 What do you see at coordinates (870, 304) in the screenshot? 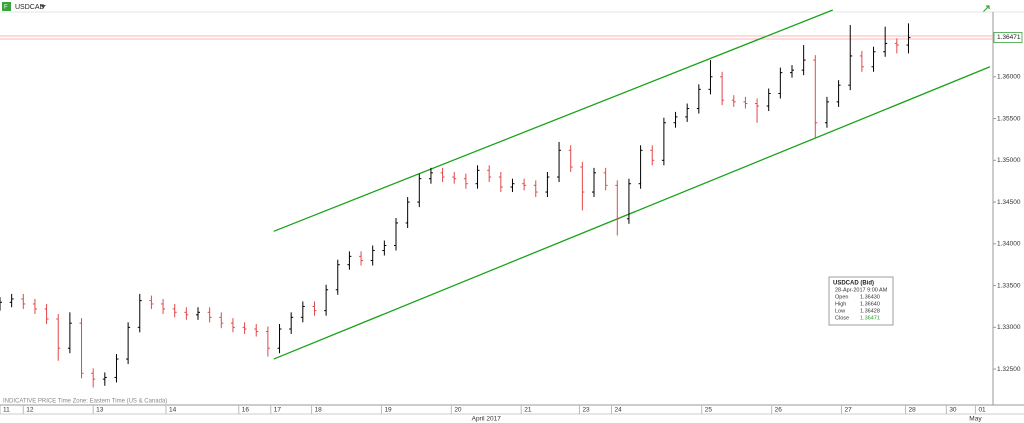
I see `info-value: 1.36640` at bounding box center [870, 304].